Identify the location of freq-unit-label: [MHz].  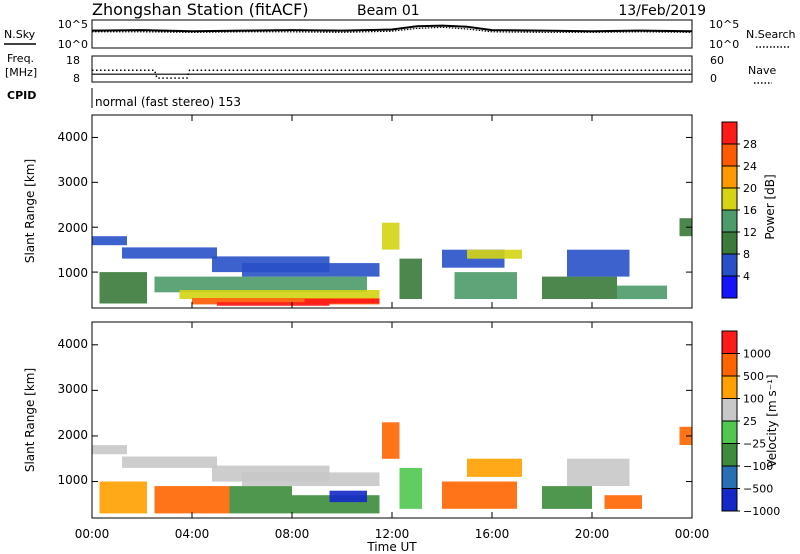
(21, 72).